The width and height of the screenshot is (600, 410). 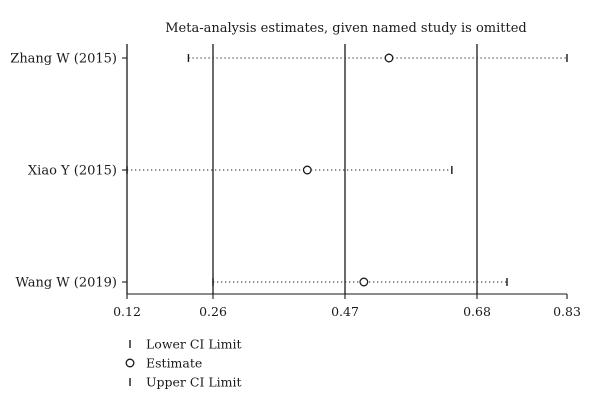 I want to click on study-row: Xiao Y (2015), so click(x=240, y=171).